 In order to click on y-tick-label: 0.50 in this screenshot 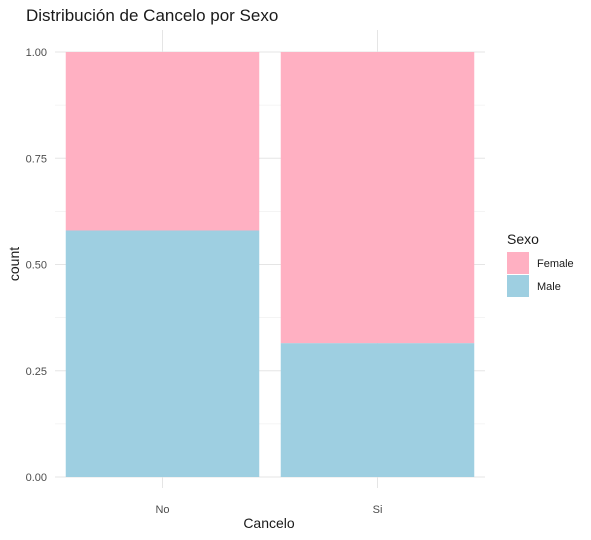, I will do `click(36, 266)`.